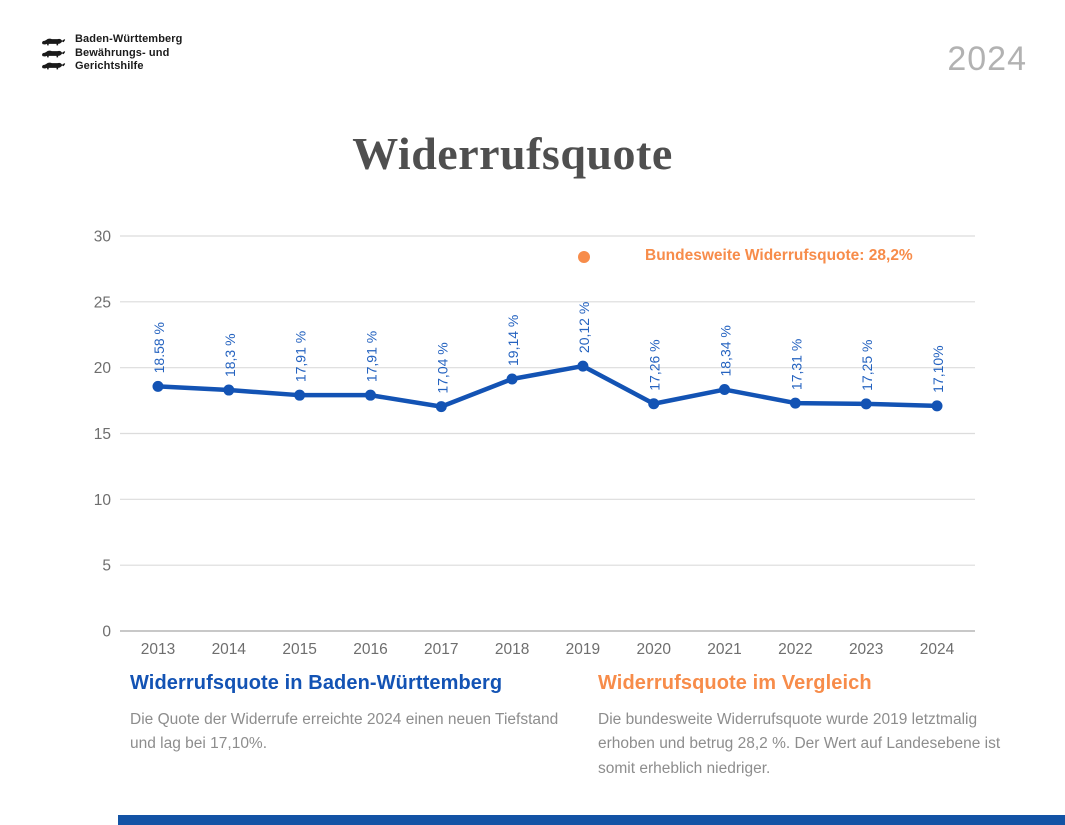 The height and width of the screenshot is (825, 1065). Describe the element at coordinates (779, 255) in the screenshot. I see `legend-label: Bundesweite Widerrufsquote: 28,2%` at that location.